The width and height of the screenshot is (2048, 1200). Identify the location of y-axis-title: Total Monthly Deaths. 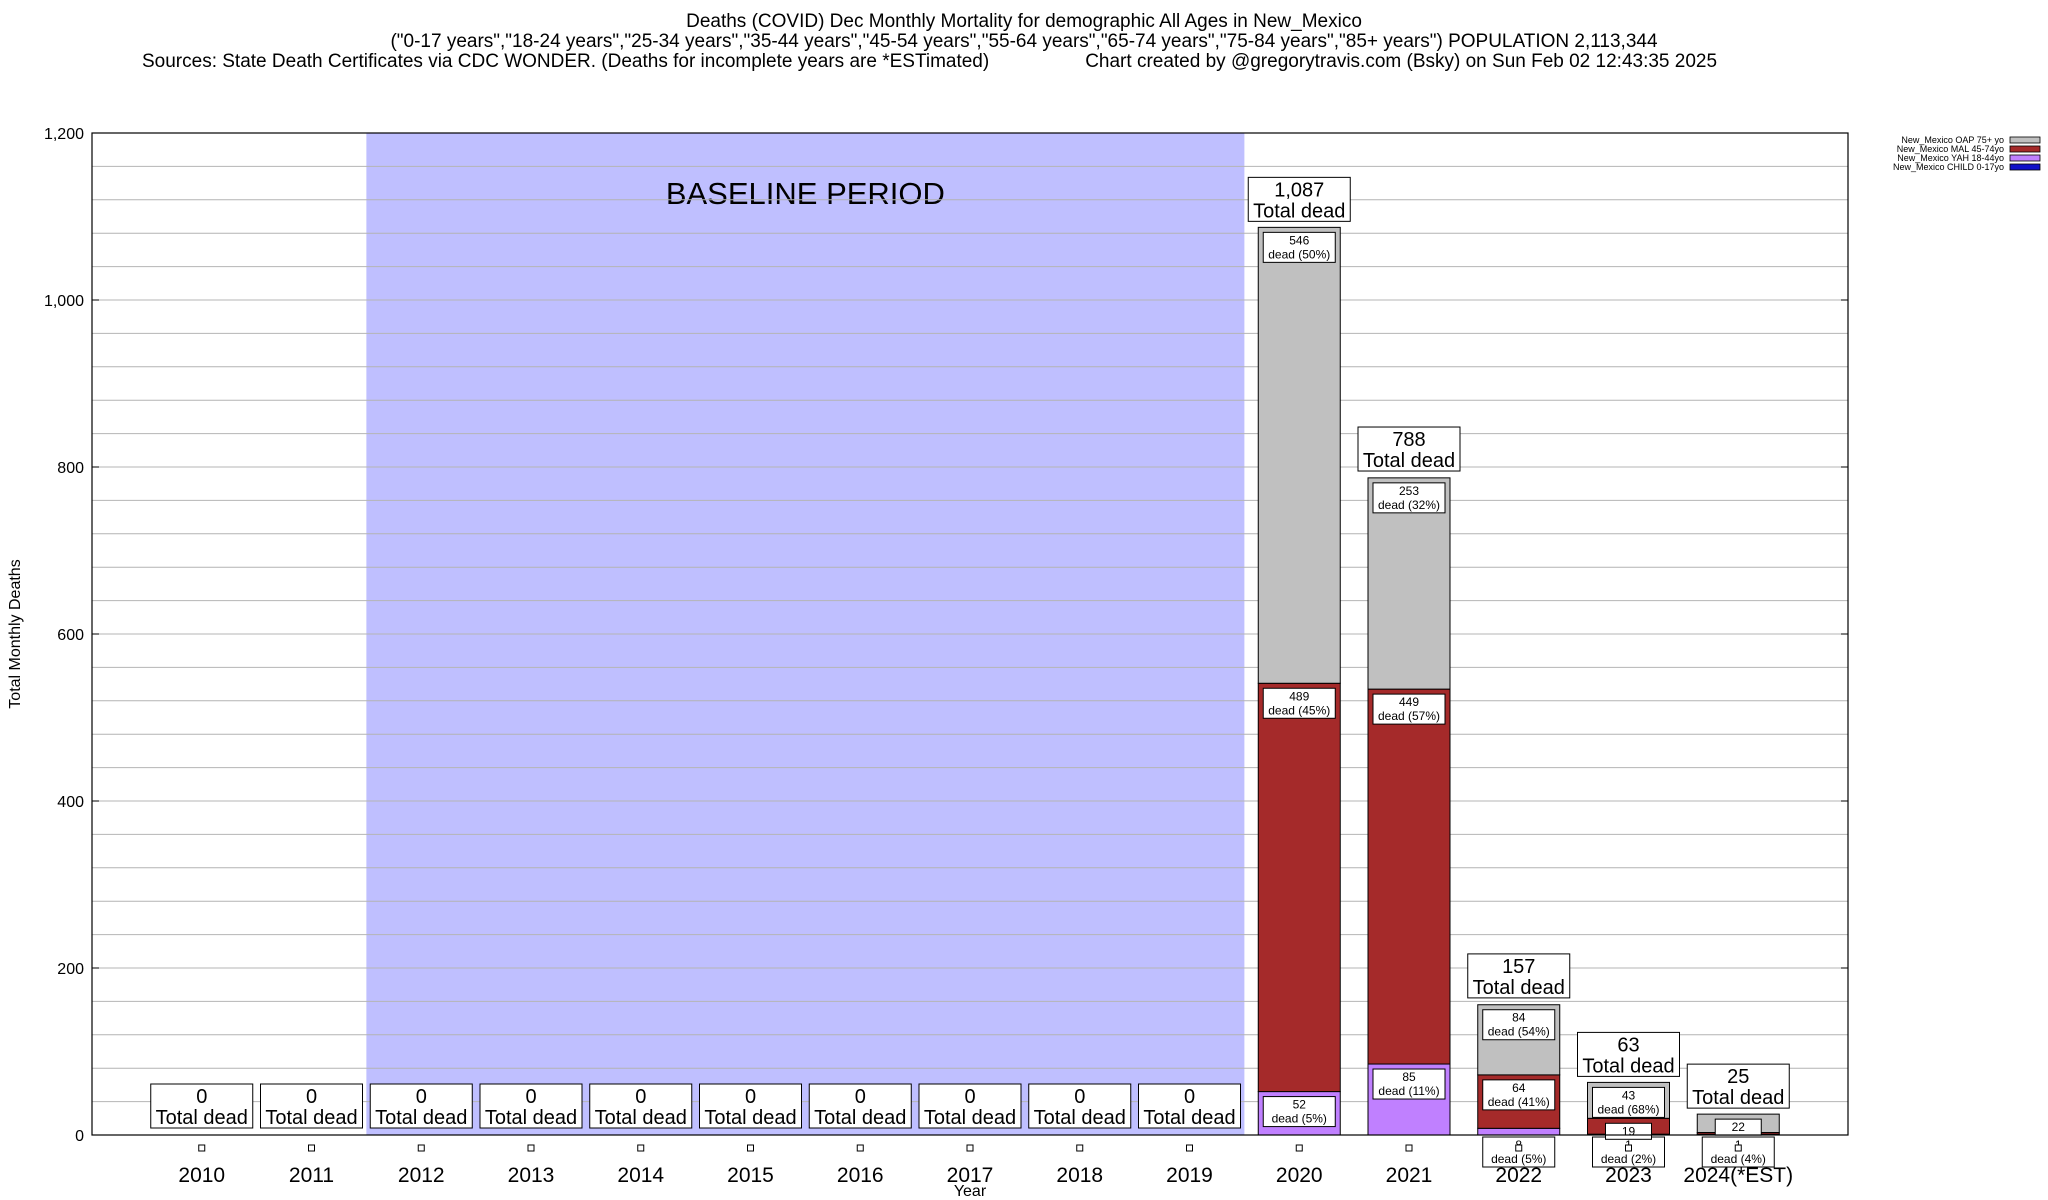
(15, 633).